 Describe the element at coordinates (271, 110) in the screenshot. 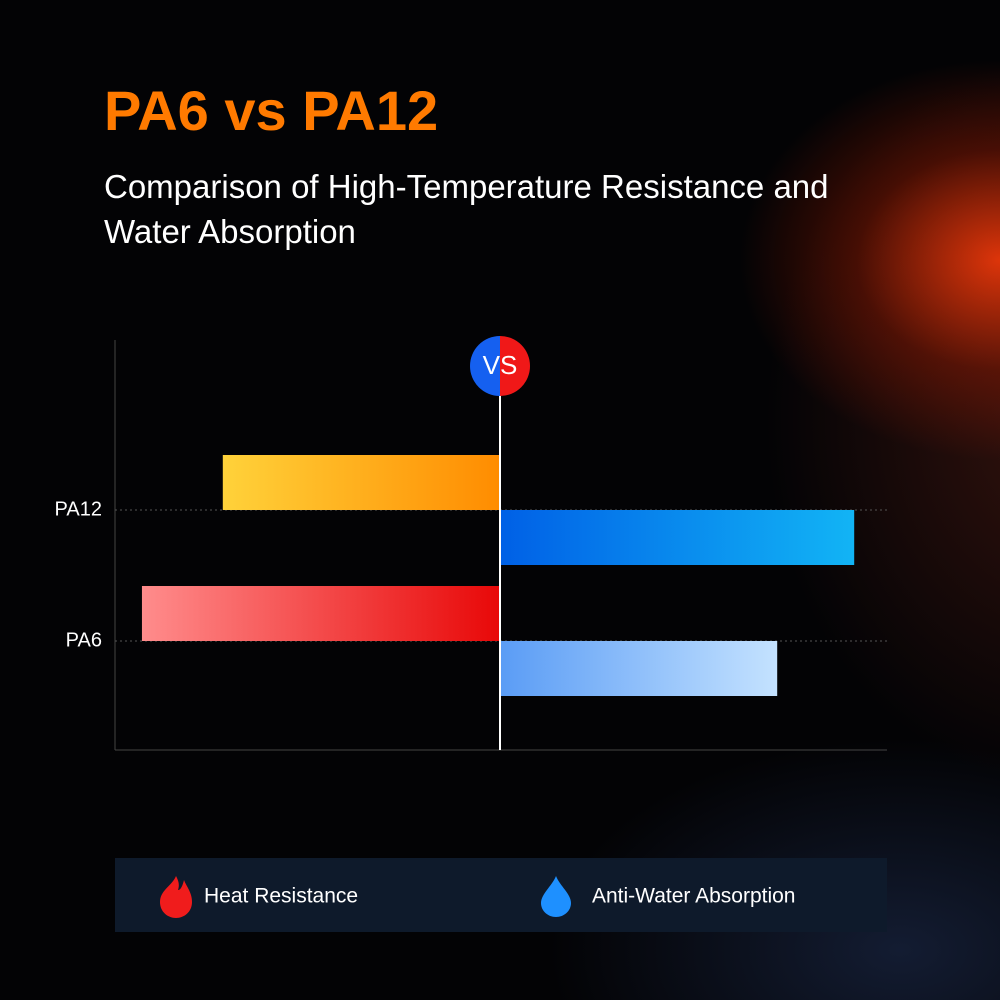

I see `chart-title: PA6 vs PA12` at that location.